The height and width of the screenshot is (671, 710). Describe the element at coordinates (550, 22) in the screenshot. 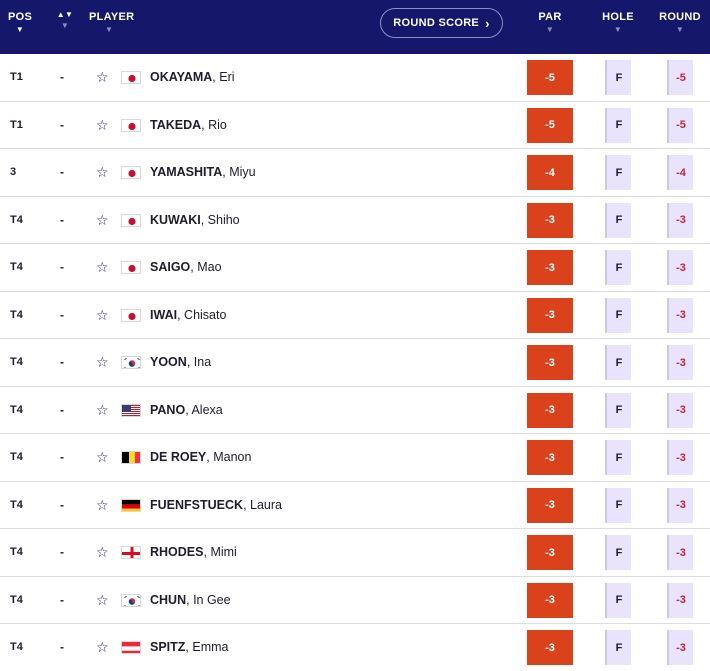

I see `par-column-header: PAR ▼` at that location.